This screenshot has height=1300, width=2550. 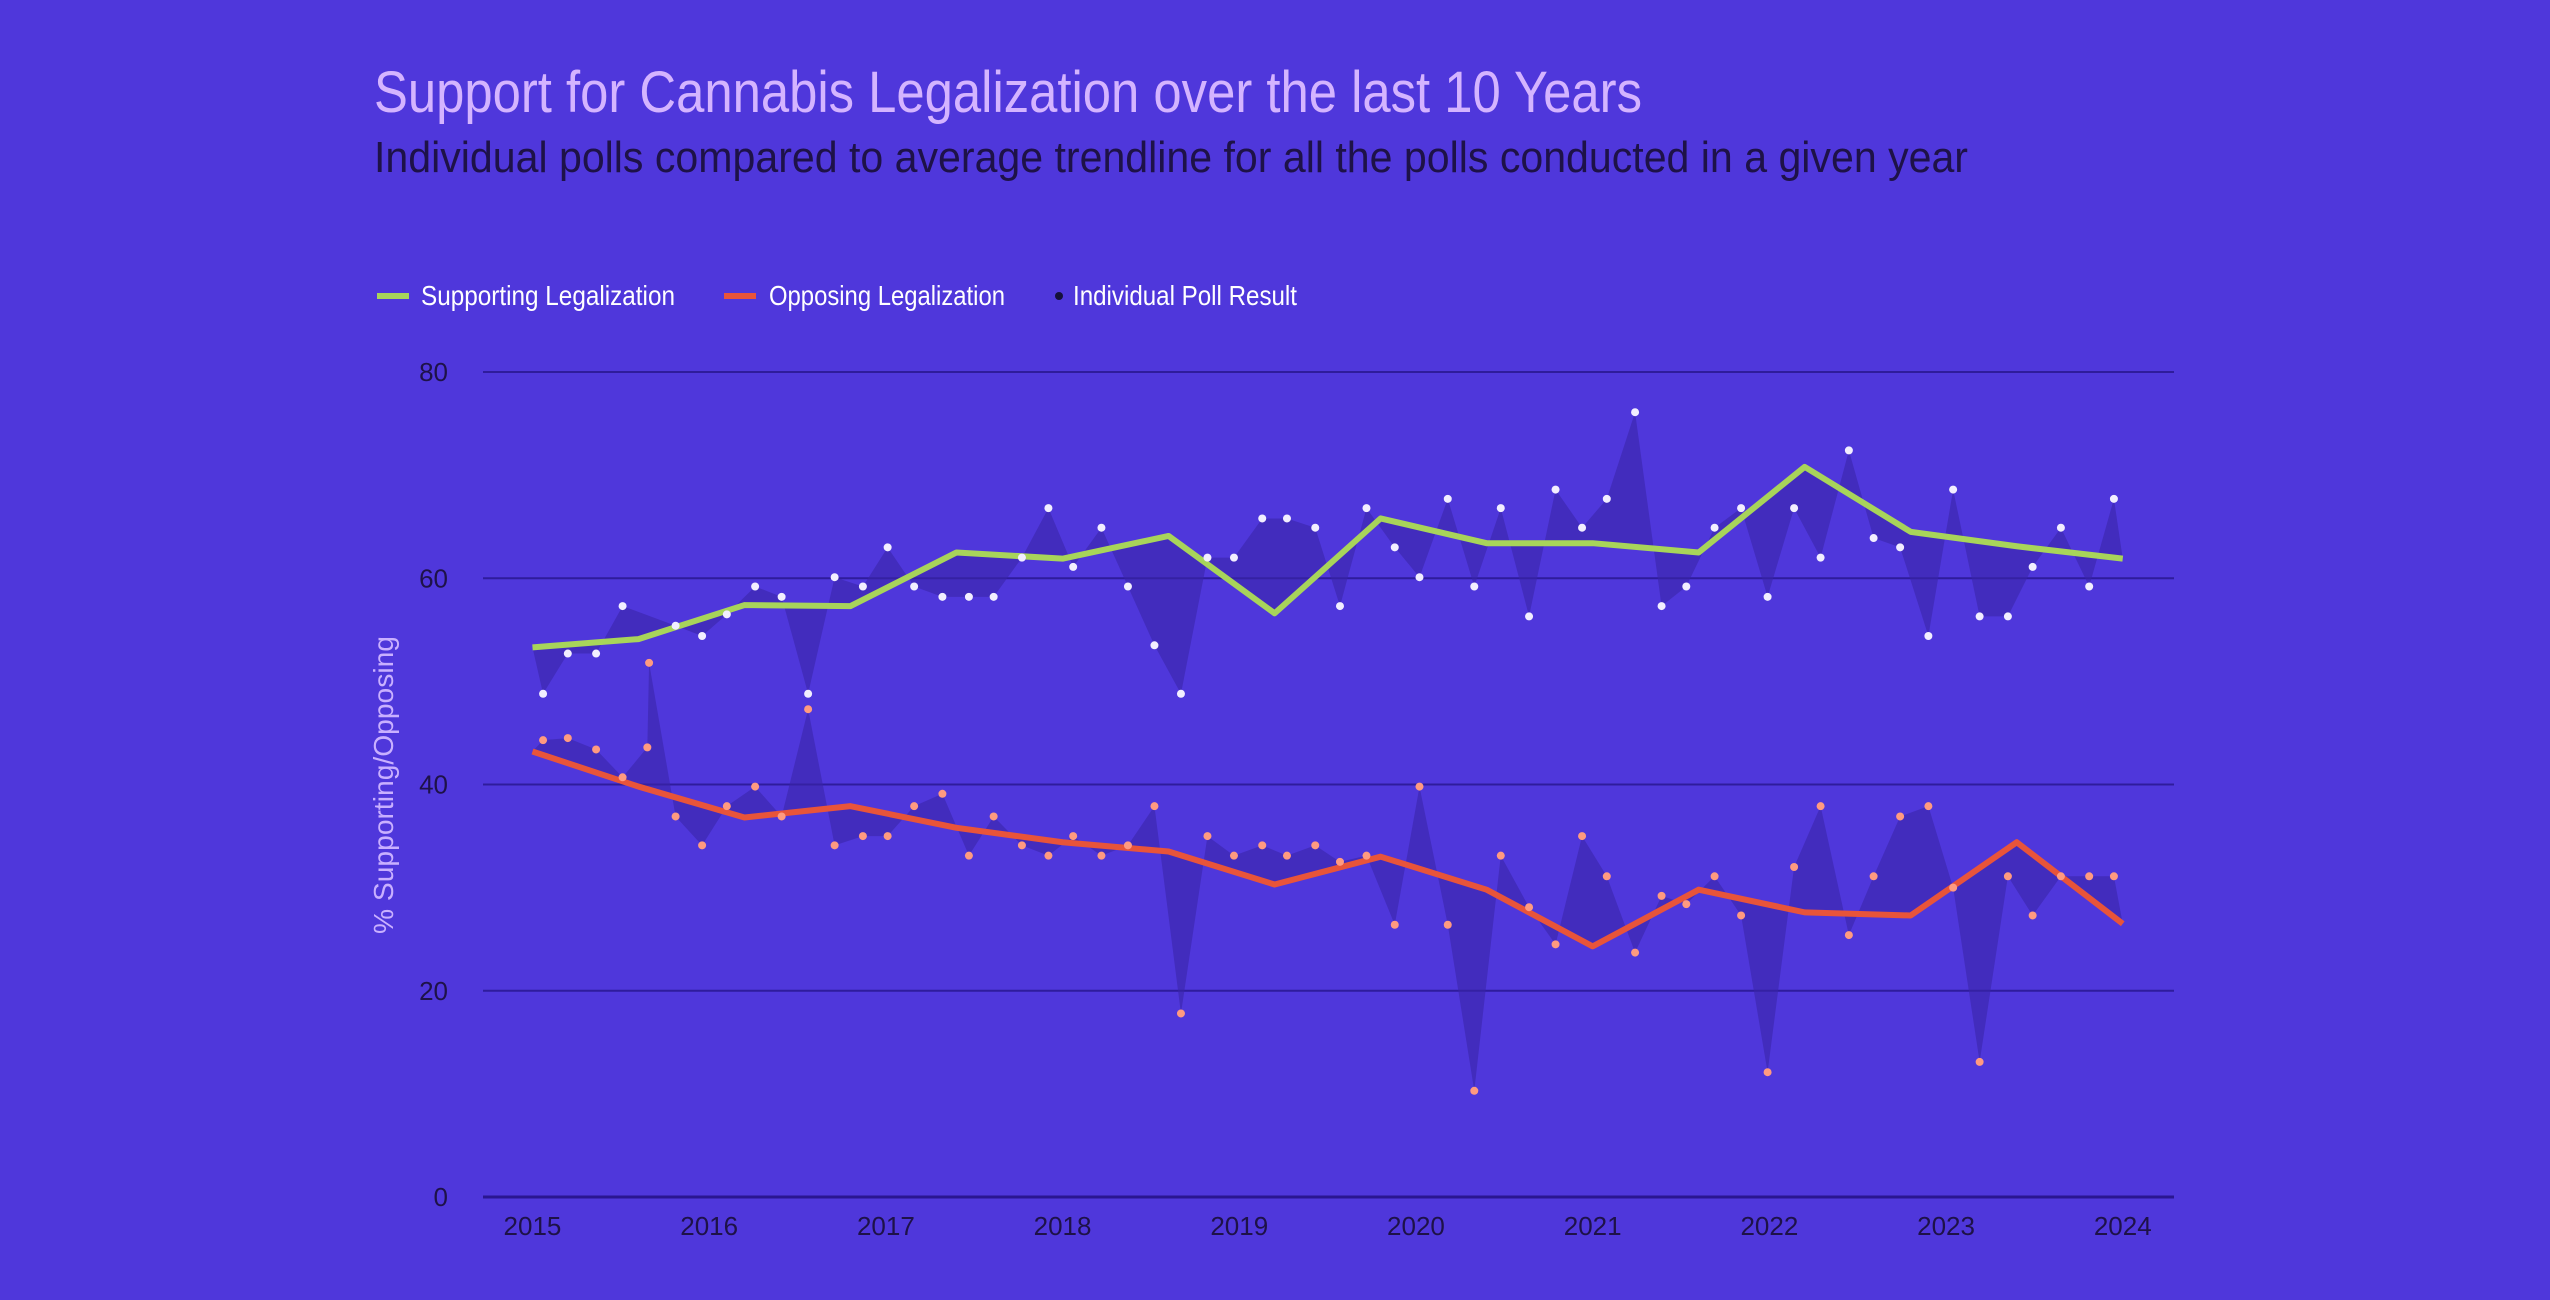 What do you see at coordinates (887, 295) in the screenshot?
I see `legend-label: Opposing Legalization` at bounding box center [887, 295].